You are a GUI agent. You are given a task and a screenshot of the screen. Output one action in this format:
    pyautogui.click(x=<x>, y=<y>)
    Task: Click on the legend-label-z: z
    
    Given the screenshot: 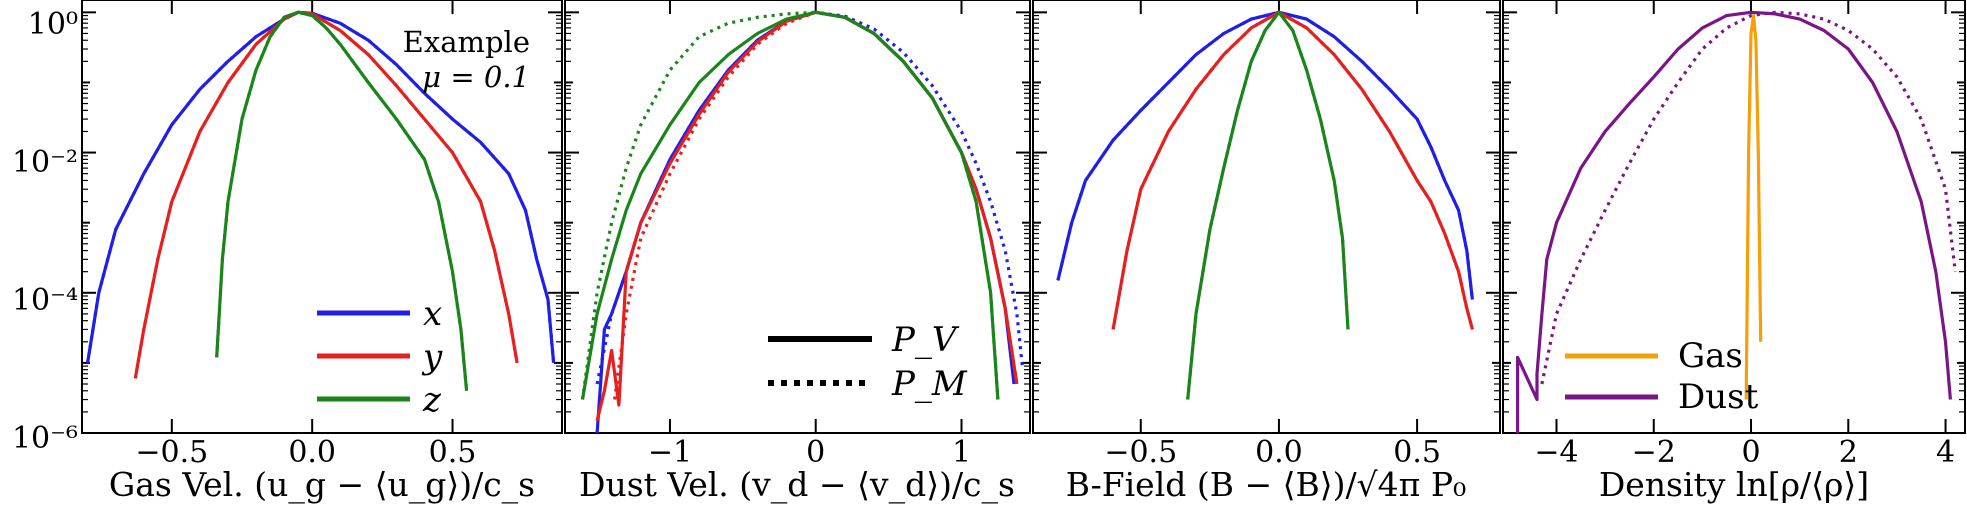 What is the action you would take?
    pyautogui.click(x=432, y=400)
    